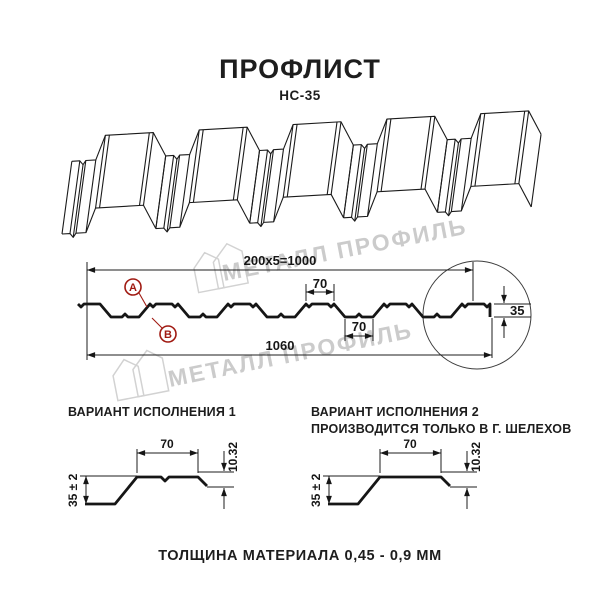 The width and height of the screenshot is (600, 600). I want to click on callout-b: В, so click(164, 330).